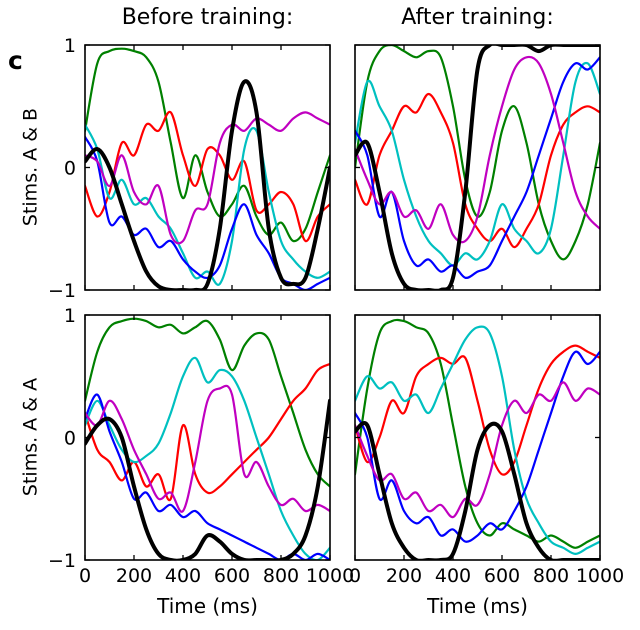 The image size is (640, 630). What do you see at coordinates (477, 606) in the screenshot?
I see `xlabel-time-ms-right: Time (ms)` at bounding box center [477, 606].